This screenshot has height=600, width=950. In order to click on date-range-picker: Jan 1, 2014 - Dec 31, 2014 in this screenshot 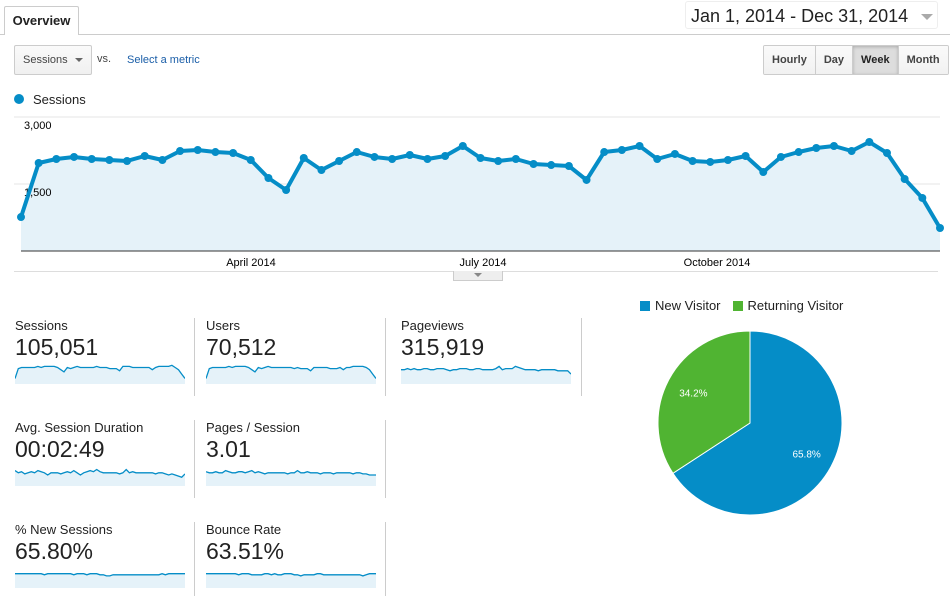, I will do `click(811, 15)`.